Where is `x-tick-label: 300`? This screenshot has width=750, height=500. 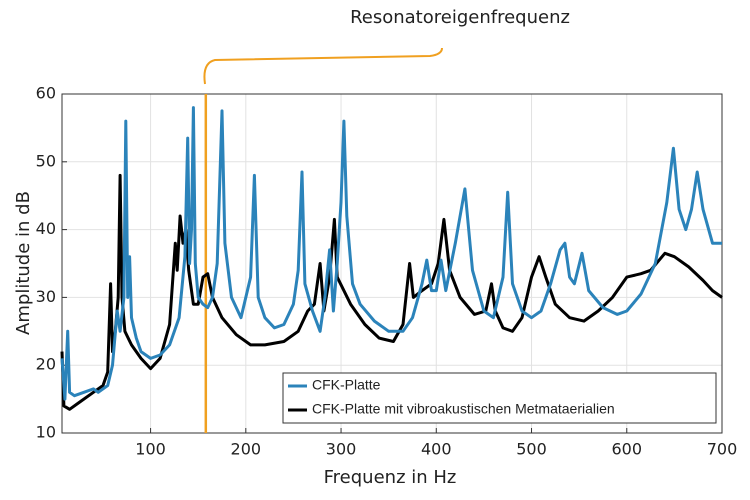 x-tick-label: 300 is located at coordinates (341, 449).